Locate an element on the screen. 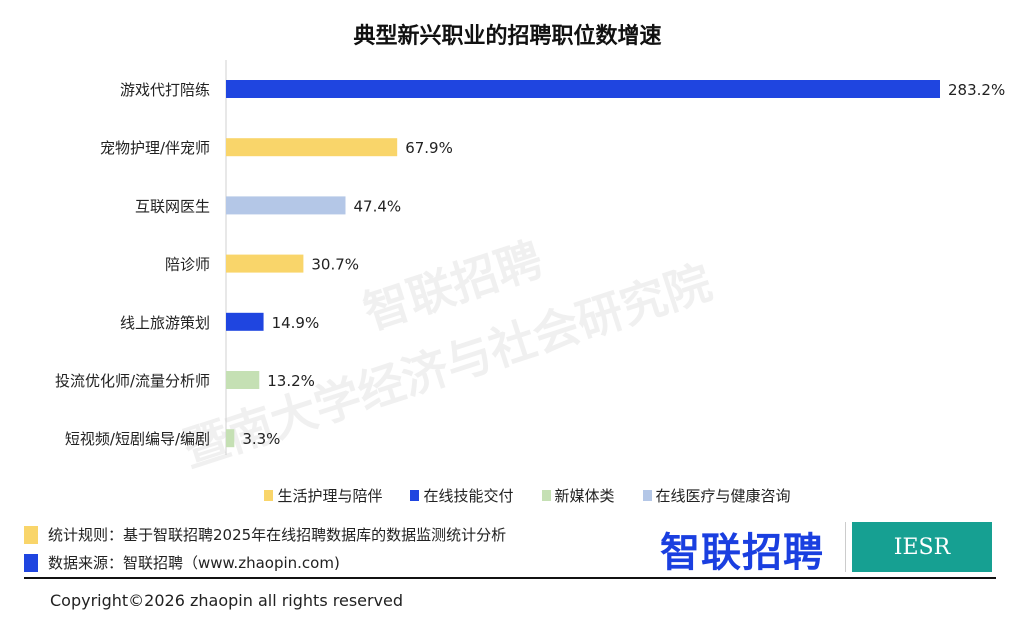 Image resolution: width=1015 pixels, height=631 pixels. iesr-logo: IESR is located at coordinates (922, 547).